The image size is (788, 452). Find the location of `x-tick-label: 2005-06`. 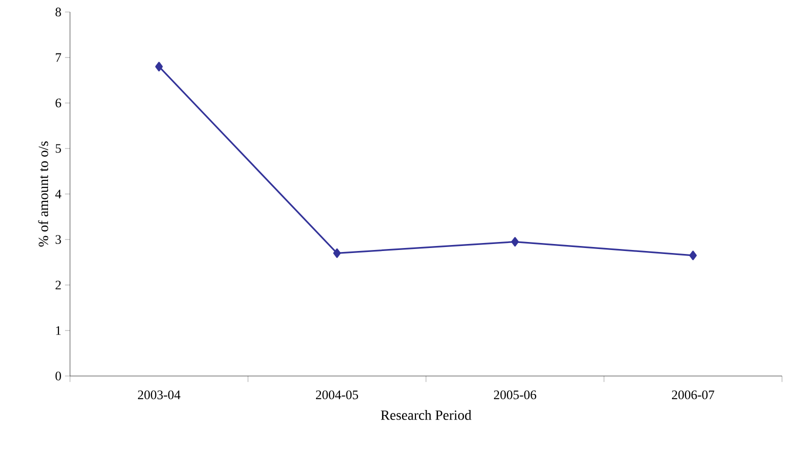

x-tick-label: 2005-06 is located at coordinates (515, 395).